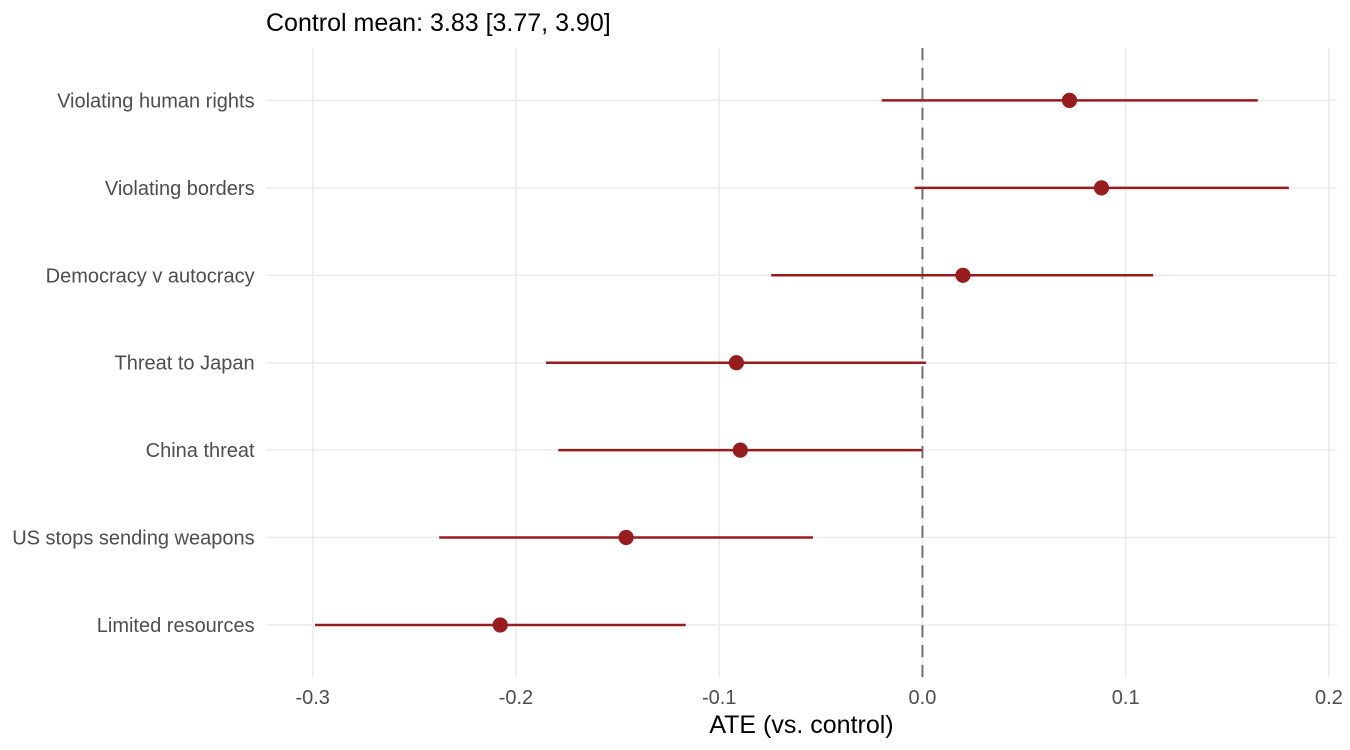 The width and height of the screenshot is (1350, 750). What do you see at coordinates (1329, 698) in the screenshot?
I see `svg-text: 0.2` at bounding box center [1329, 698].